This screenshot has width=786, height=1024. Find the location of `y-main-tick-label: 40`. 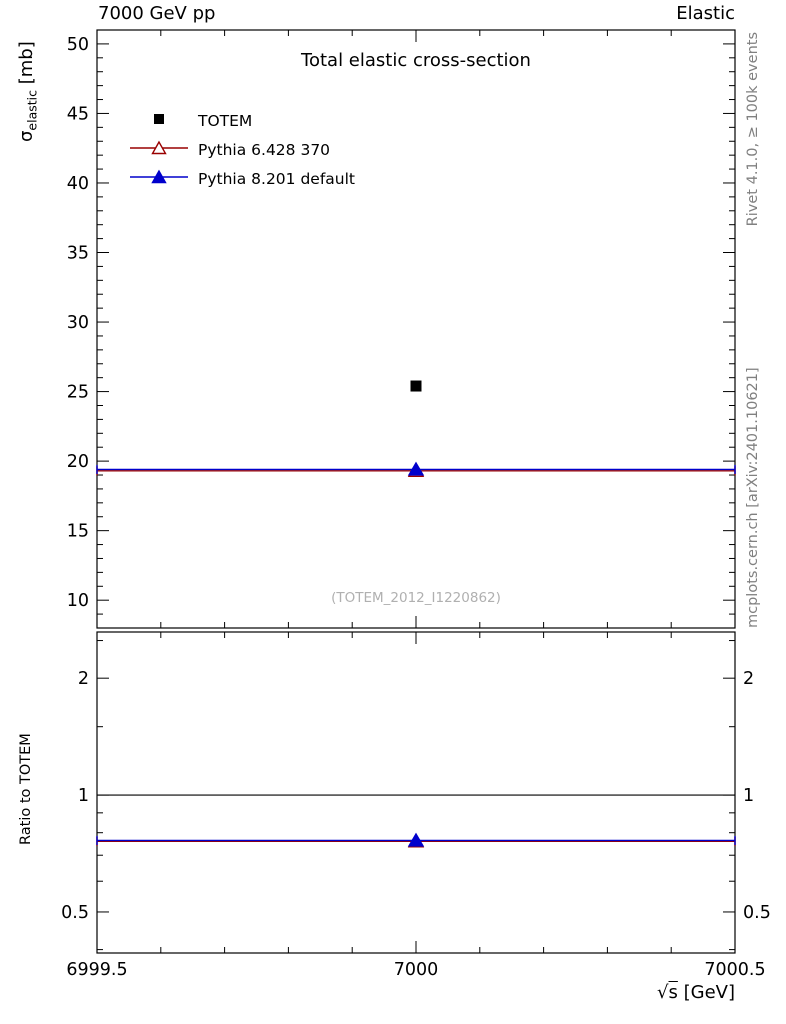

y-main-tick-label: 40 is located at coordinates (78, 184).